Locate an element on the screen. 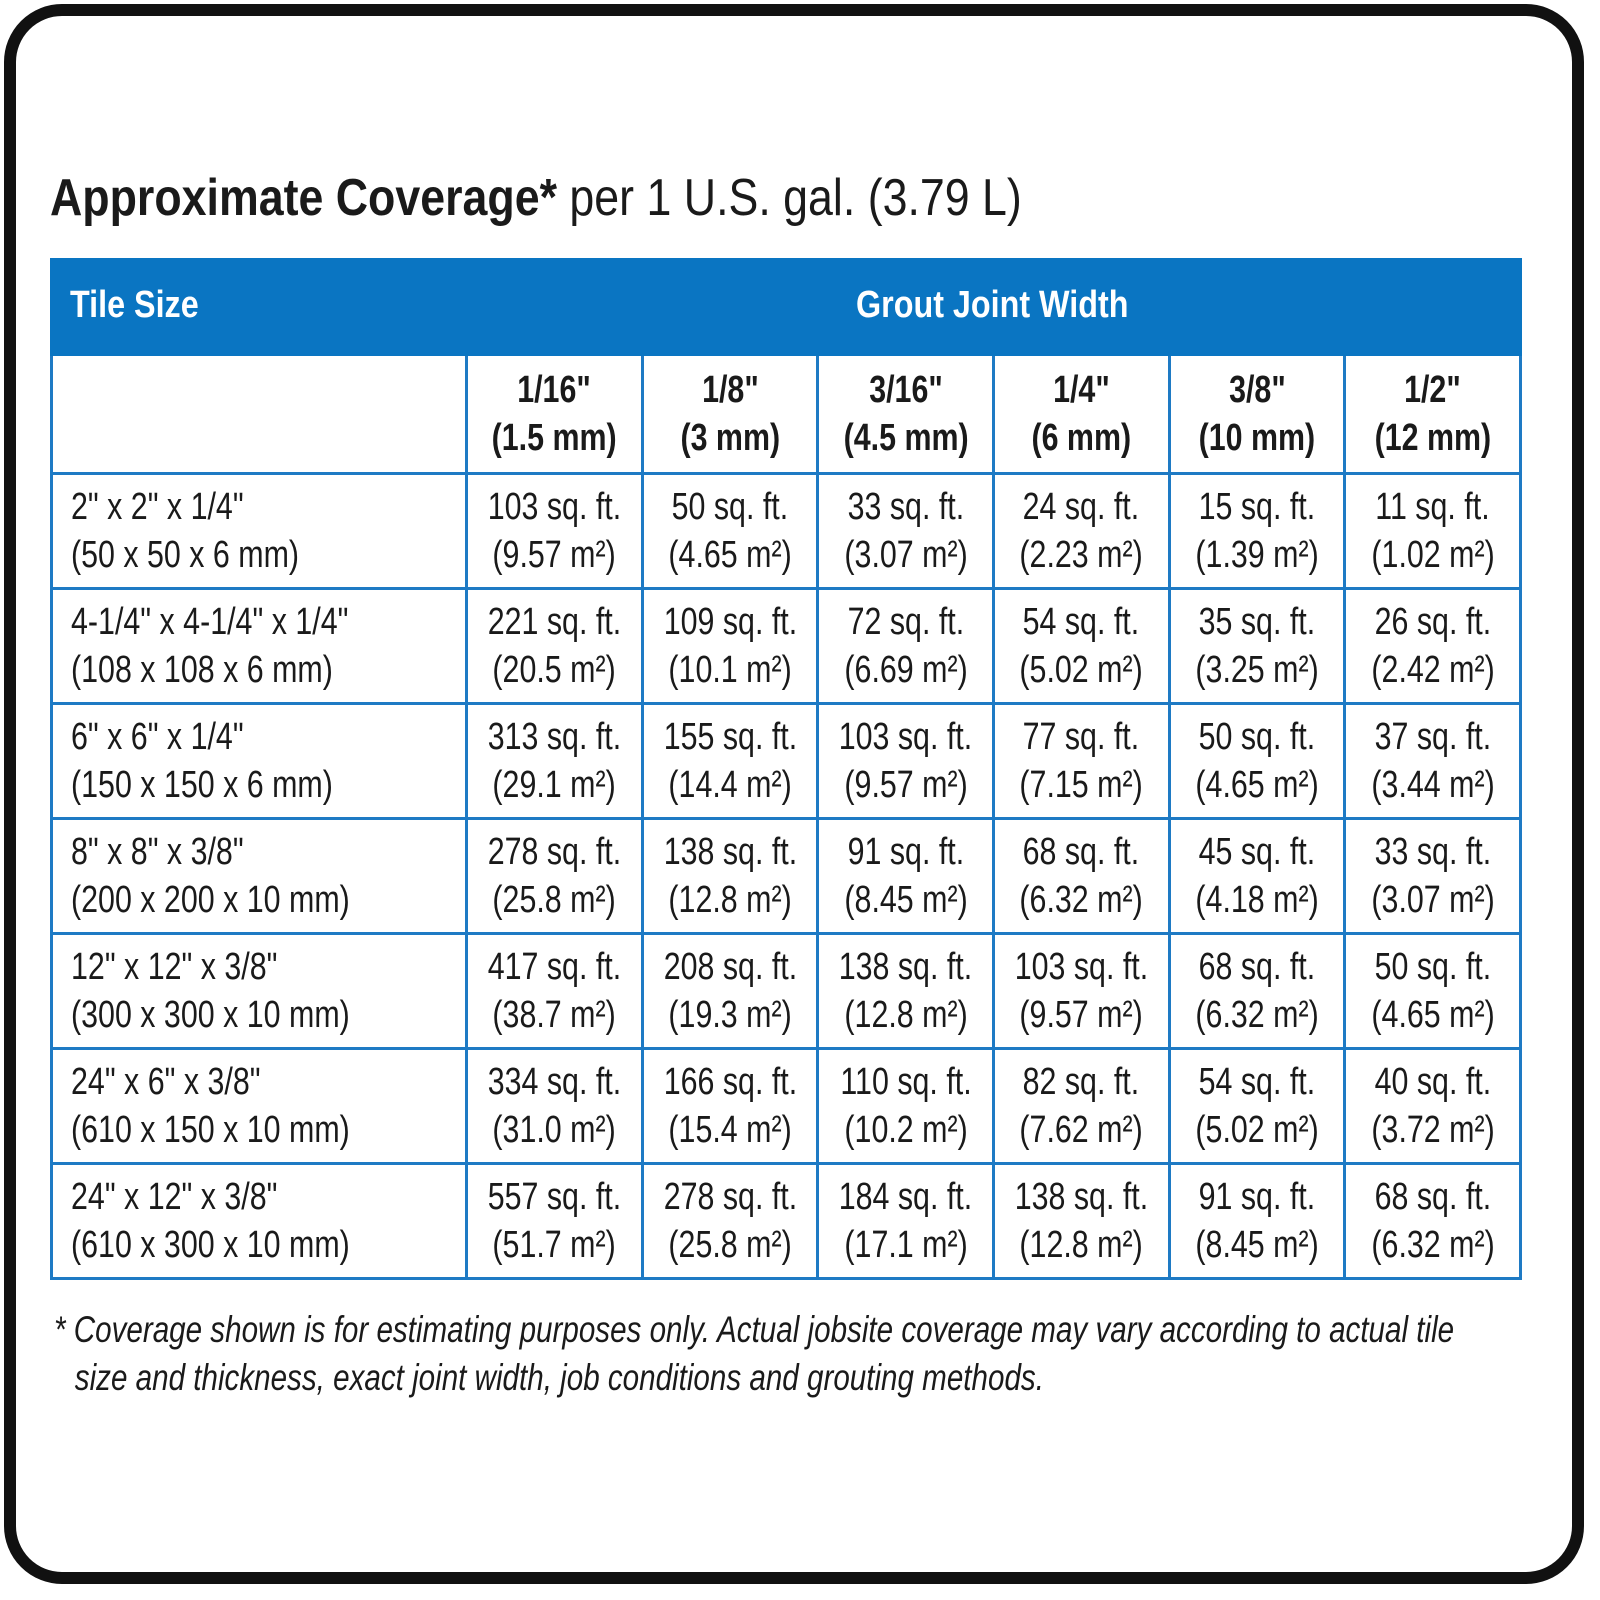  coverage-cell: 72 sq. ft. (6.69 m²) is located at coordinates (905, 646).